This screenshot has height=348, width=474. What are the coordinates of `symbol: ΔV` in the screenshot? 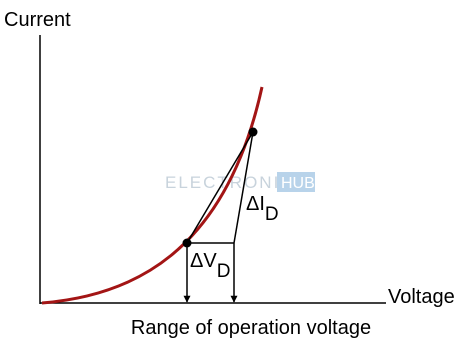 It's located at (203, 261).